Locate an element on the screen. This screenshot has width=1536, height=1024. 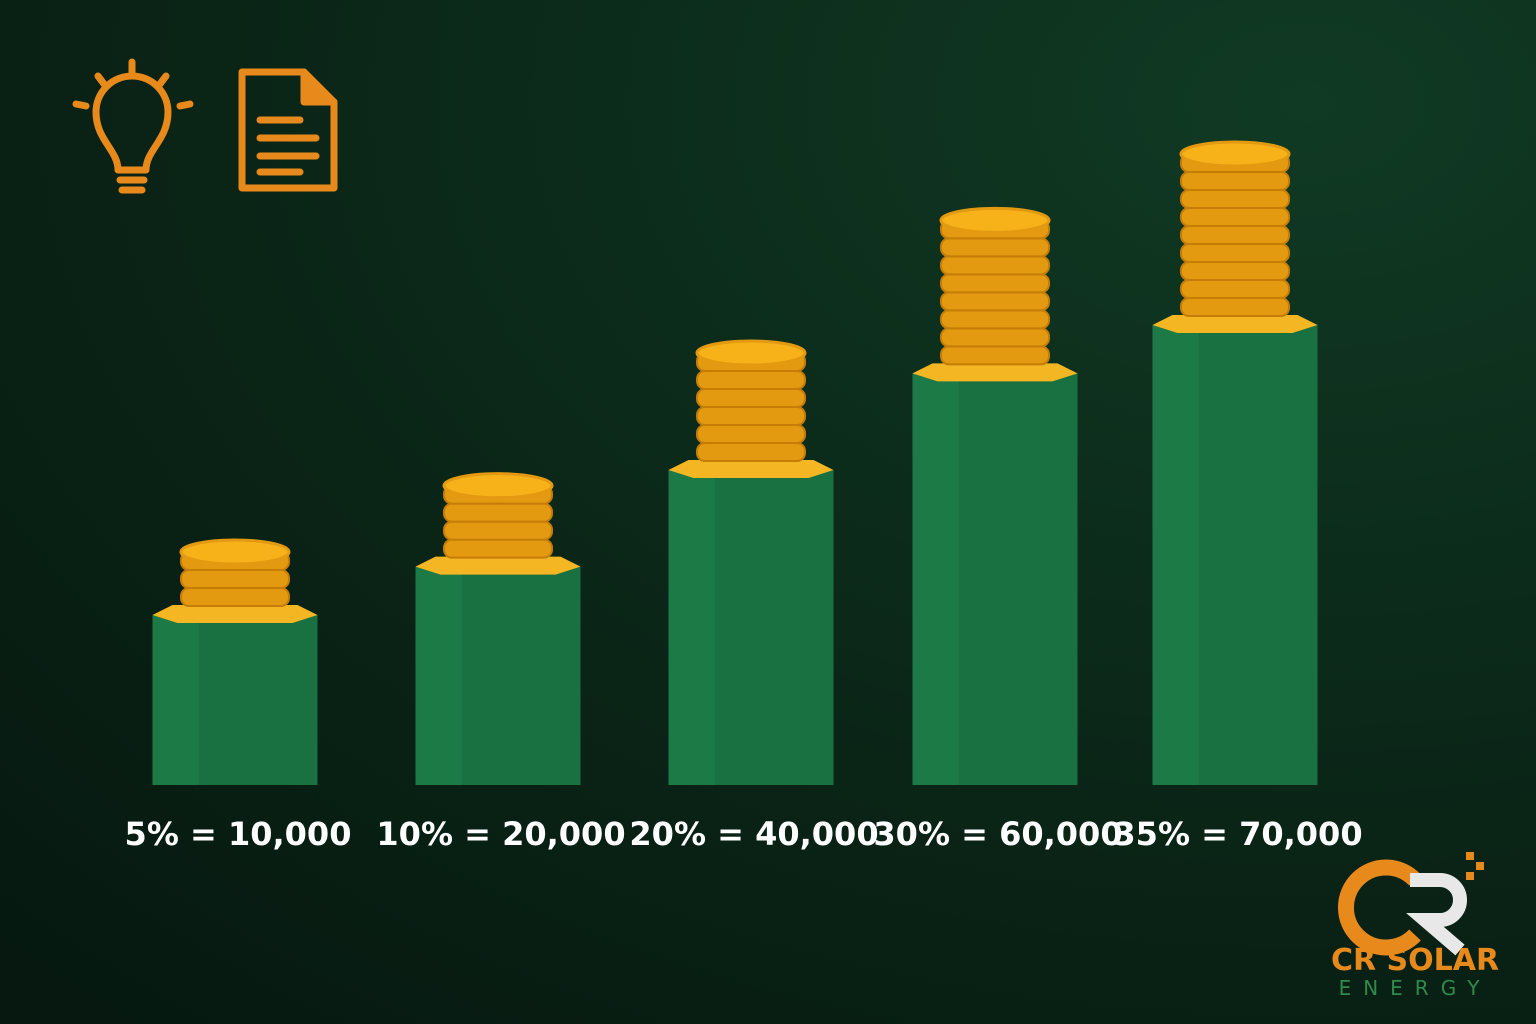
value-label: 30% = 60,000 is located at coordinates (997, 834).